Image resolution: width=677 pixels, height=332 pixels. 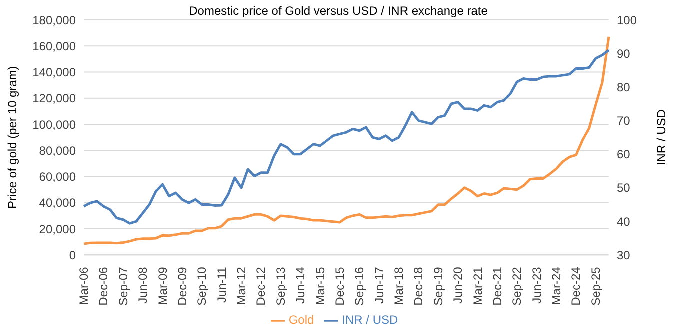 I want to click on y-tick-label: 180,000, so click(x=54, y=20).